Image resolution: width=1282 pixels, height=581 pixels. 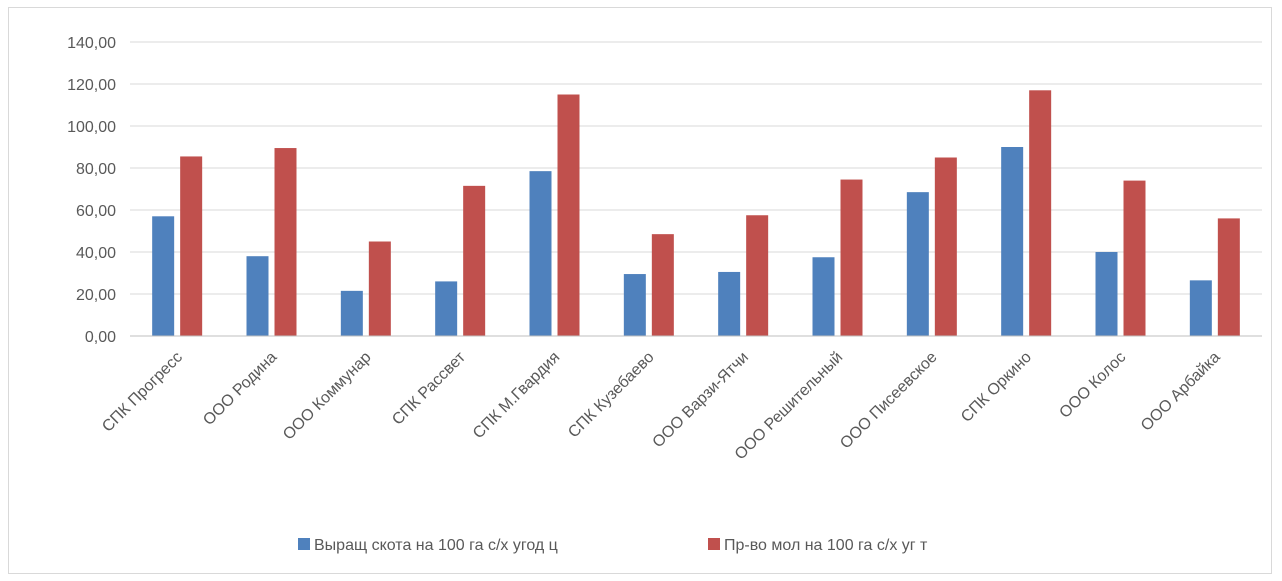 I want to click on y-tick-label: 80,00, so click(x=96, y=169).